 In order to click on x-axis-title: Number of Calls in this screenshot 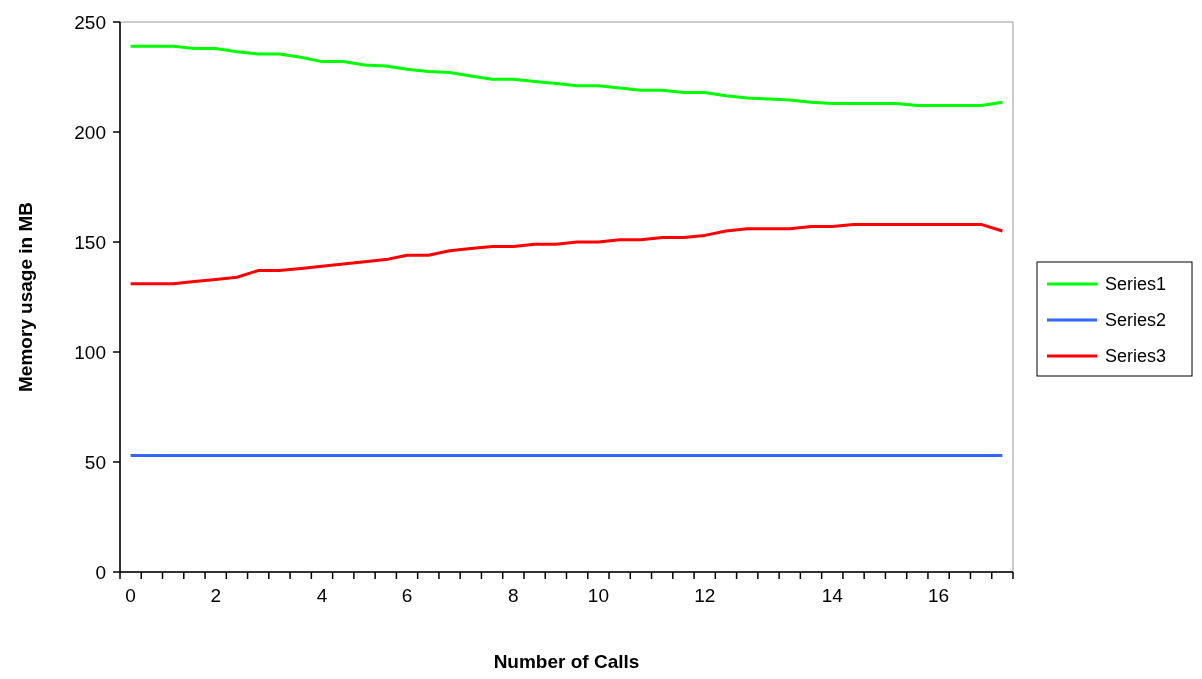, I will do `click(566, 661)`.